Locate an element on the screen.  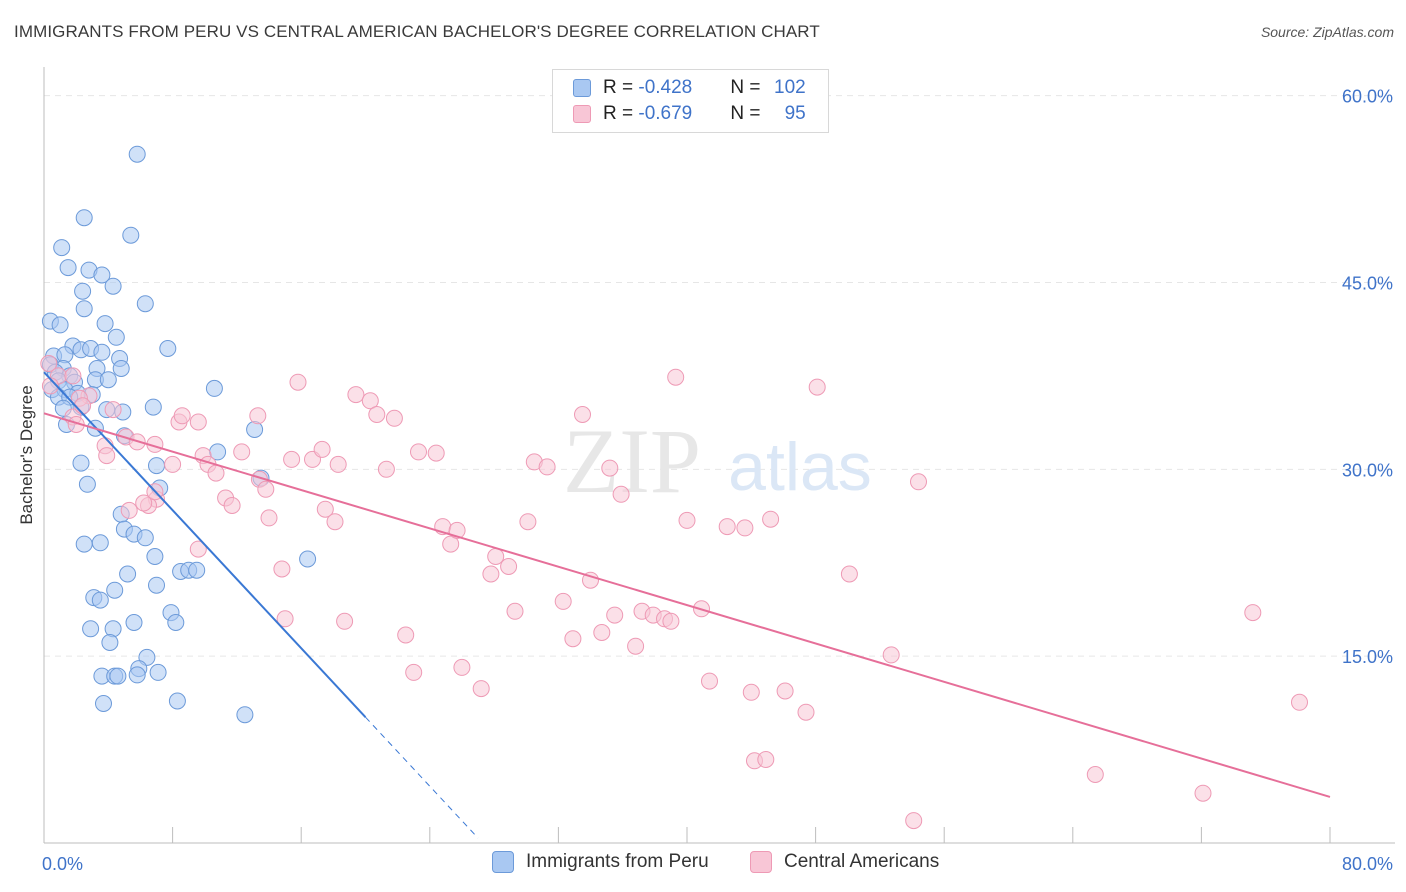
legend-row-central: R = -0.679 N = 95 is located at coordinates (689, 114).